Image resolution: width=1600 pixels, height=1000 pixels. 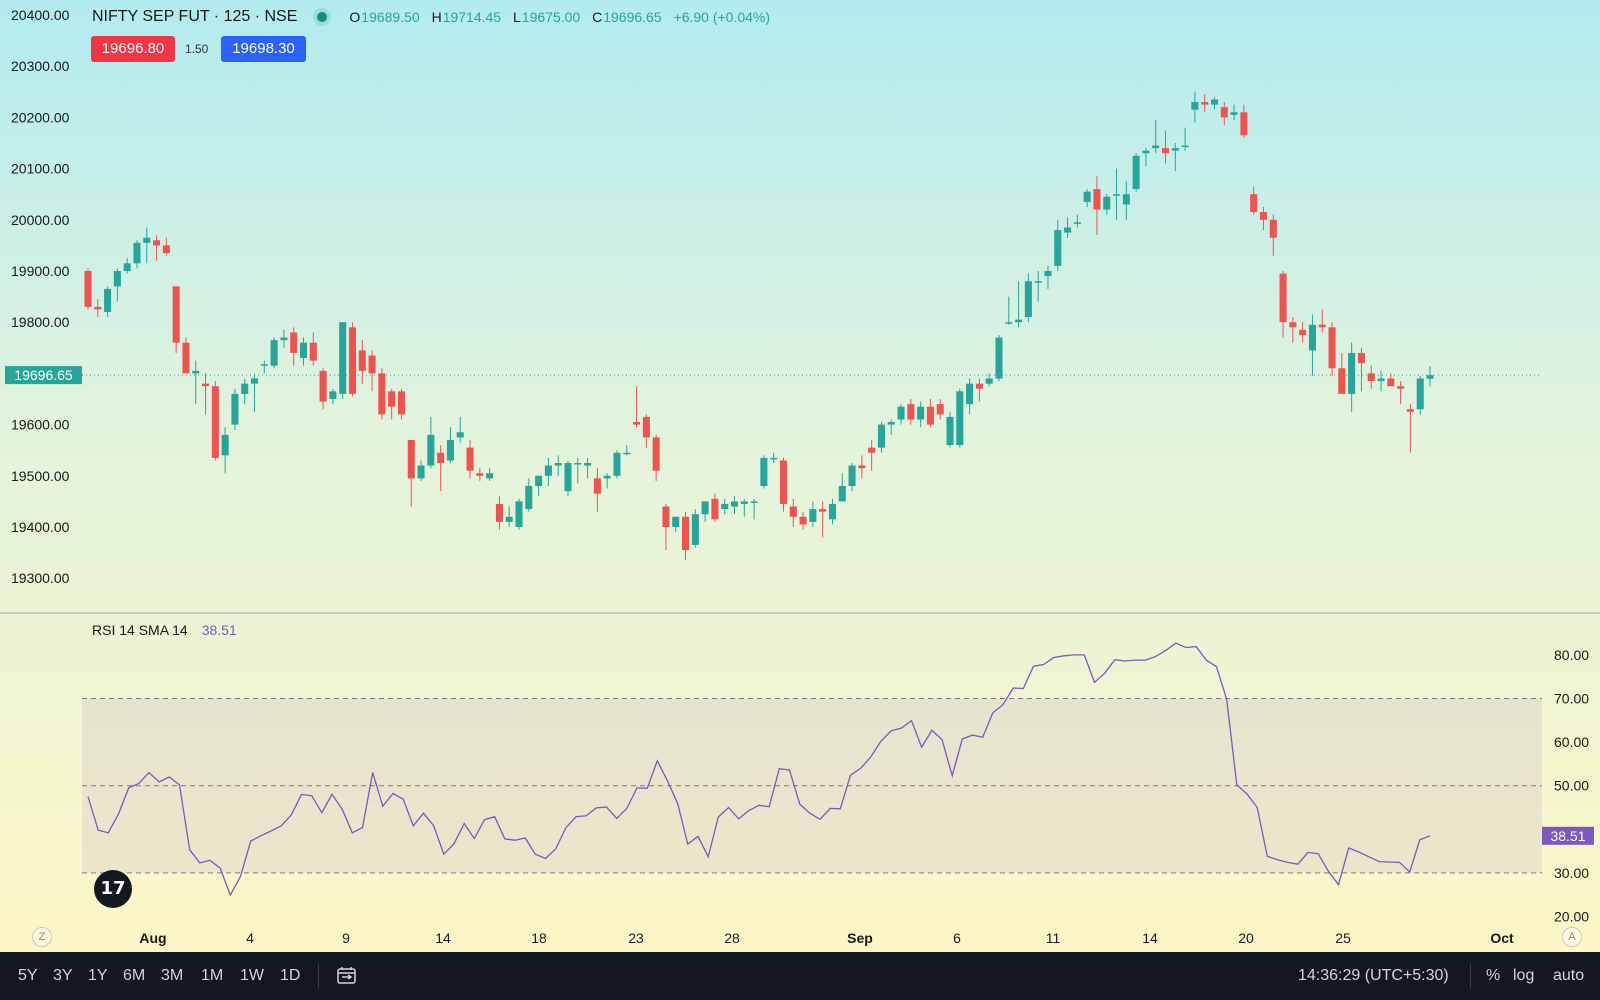 What do you see at coordinates (250, 938) in the screenshot?
I see `time-axis-label: 4` at bounding box center [250, 938].